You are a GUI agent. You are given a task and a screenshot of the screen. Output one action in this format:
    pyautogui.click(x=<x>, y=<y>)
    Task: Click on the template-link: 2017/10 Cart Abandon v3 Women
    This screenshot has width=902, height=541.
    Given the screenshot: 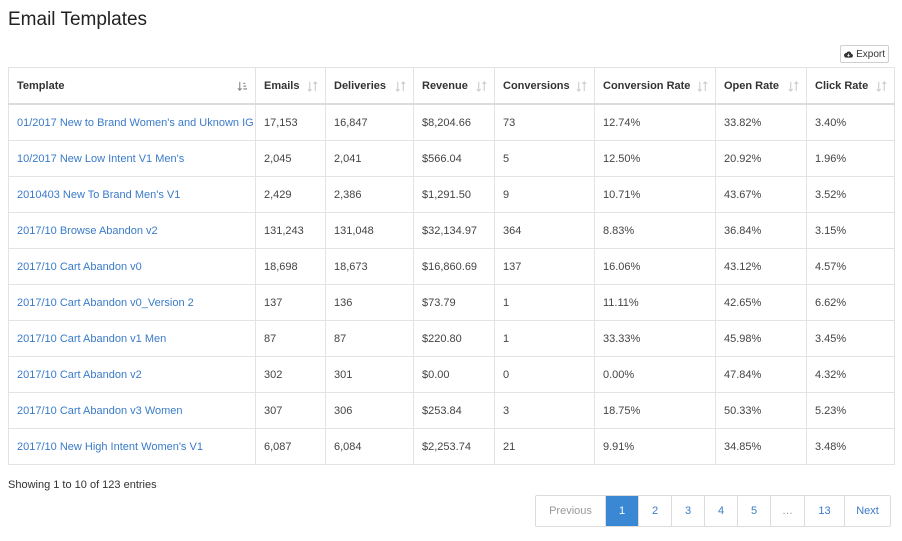 What is the action you would take?
    pyautogui.click(x=132, y=410)
    